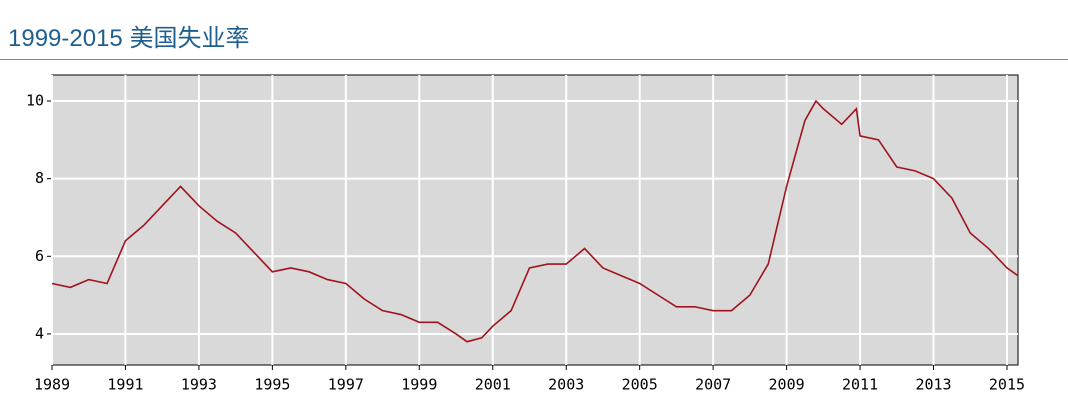 The height and width of the screenshot is (404, 1068). I want to click on x-tick-label: 2007, so click(713, 385).